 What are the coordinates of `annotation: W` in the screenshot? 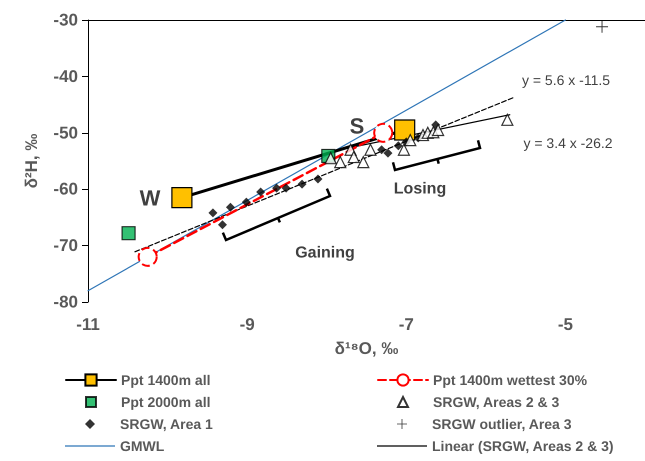 It's located at (150, 198).